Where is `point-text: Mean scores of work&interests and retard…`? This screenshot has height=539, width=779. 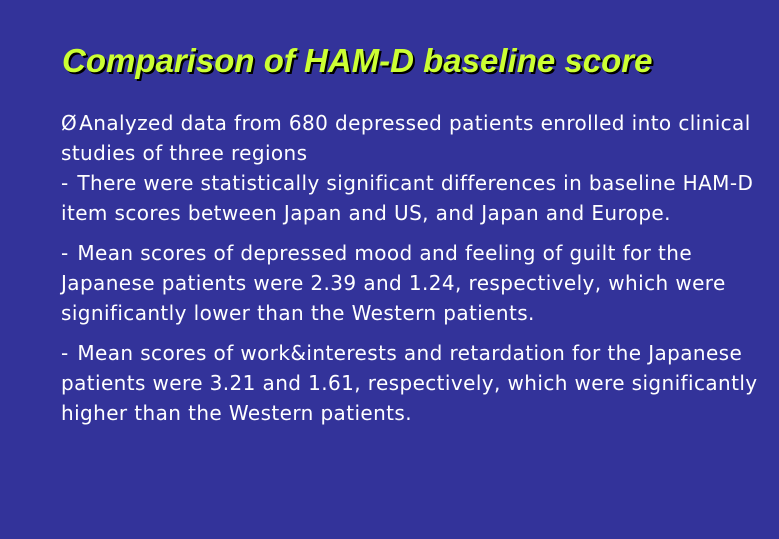
point-text: Mean scores of work&interests and retard… is located at coordinates (409, 383).